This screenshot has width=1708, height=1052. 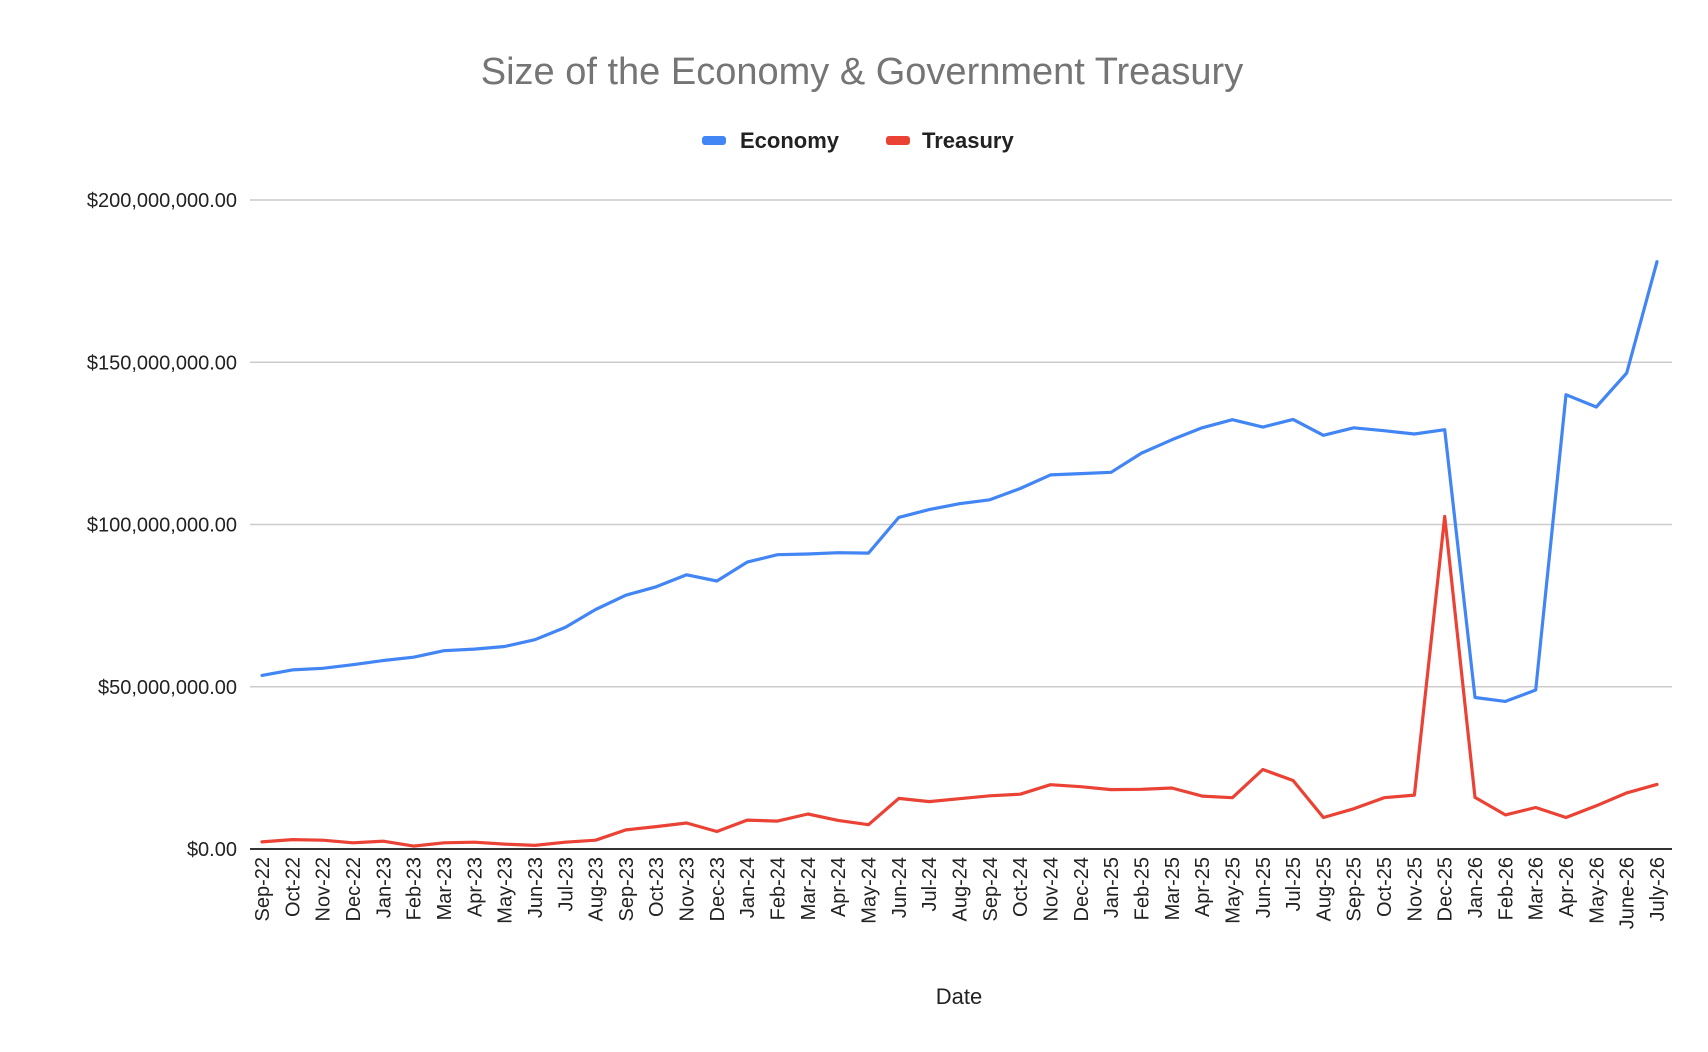 I want to click on x-tick-label: Dec-23, so click(x=718, y=889).